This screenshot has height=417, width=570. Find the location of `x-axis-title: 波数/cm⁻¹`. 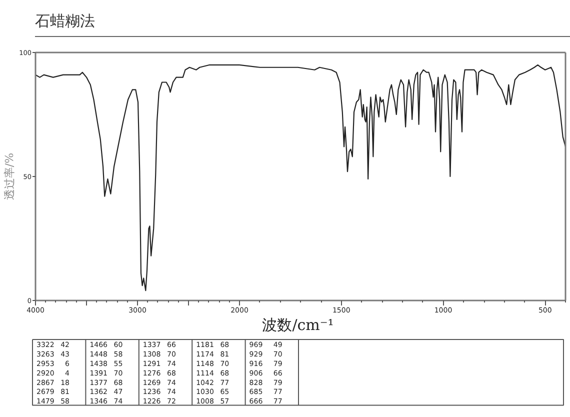

x-axis-title: 波数/cm⁻¹ is located at coordinates (298, 325).